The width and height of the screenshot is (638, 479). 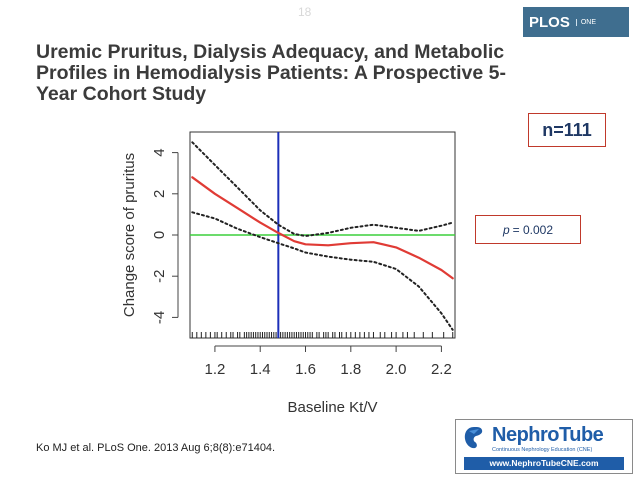 I want to click on lower-ci-line, so click(x=322, y=271).